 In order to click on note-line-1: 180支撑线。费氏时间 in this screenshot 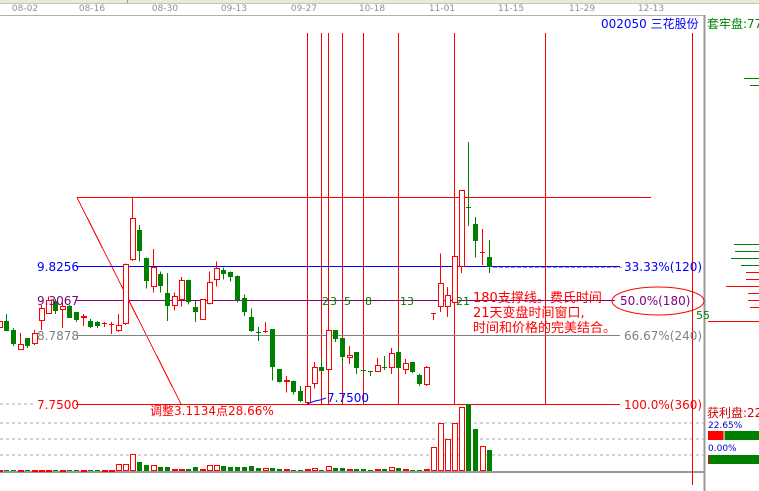, I will do `click(537, 298)`.